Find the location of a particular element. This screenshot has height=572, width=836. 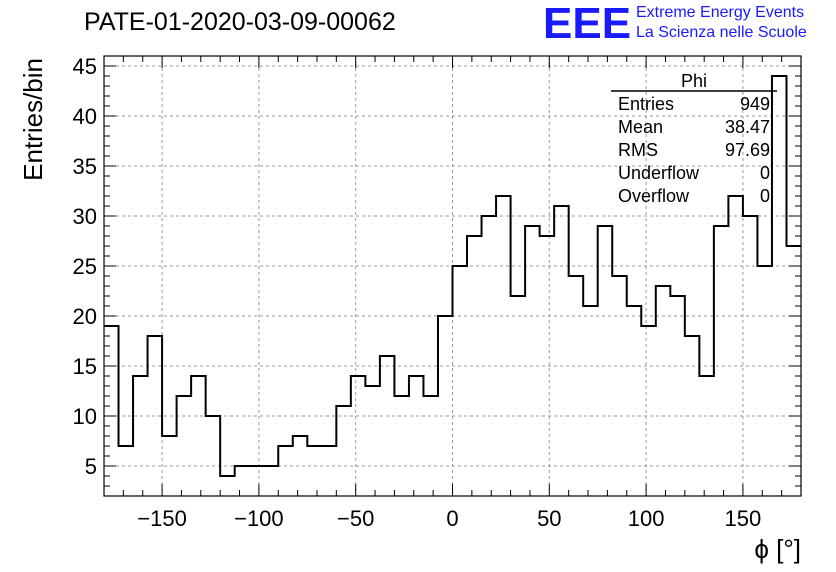

x-axis-title: ϕ [°] is located at coordinates (777, 549).